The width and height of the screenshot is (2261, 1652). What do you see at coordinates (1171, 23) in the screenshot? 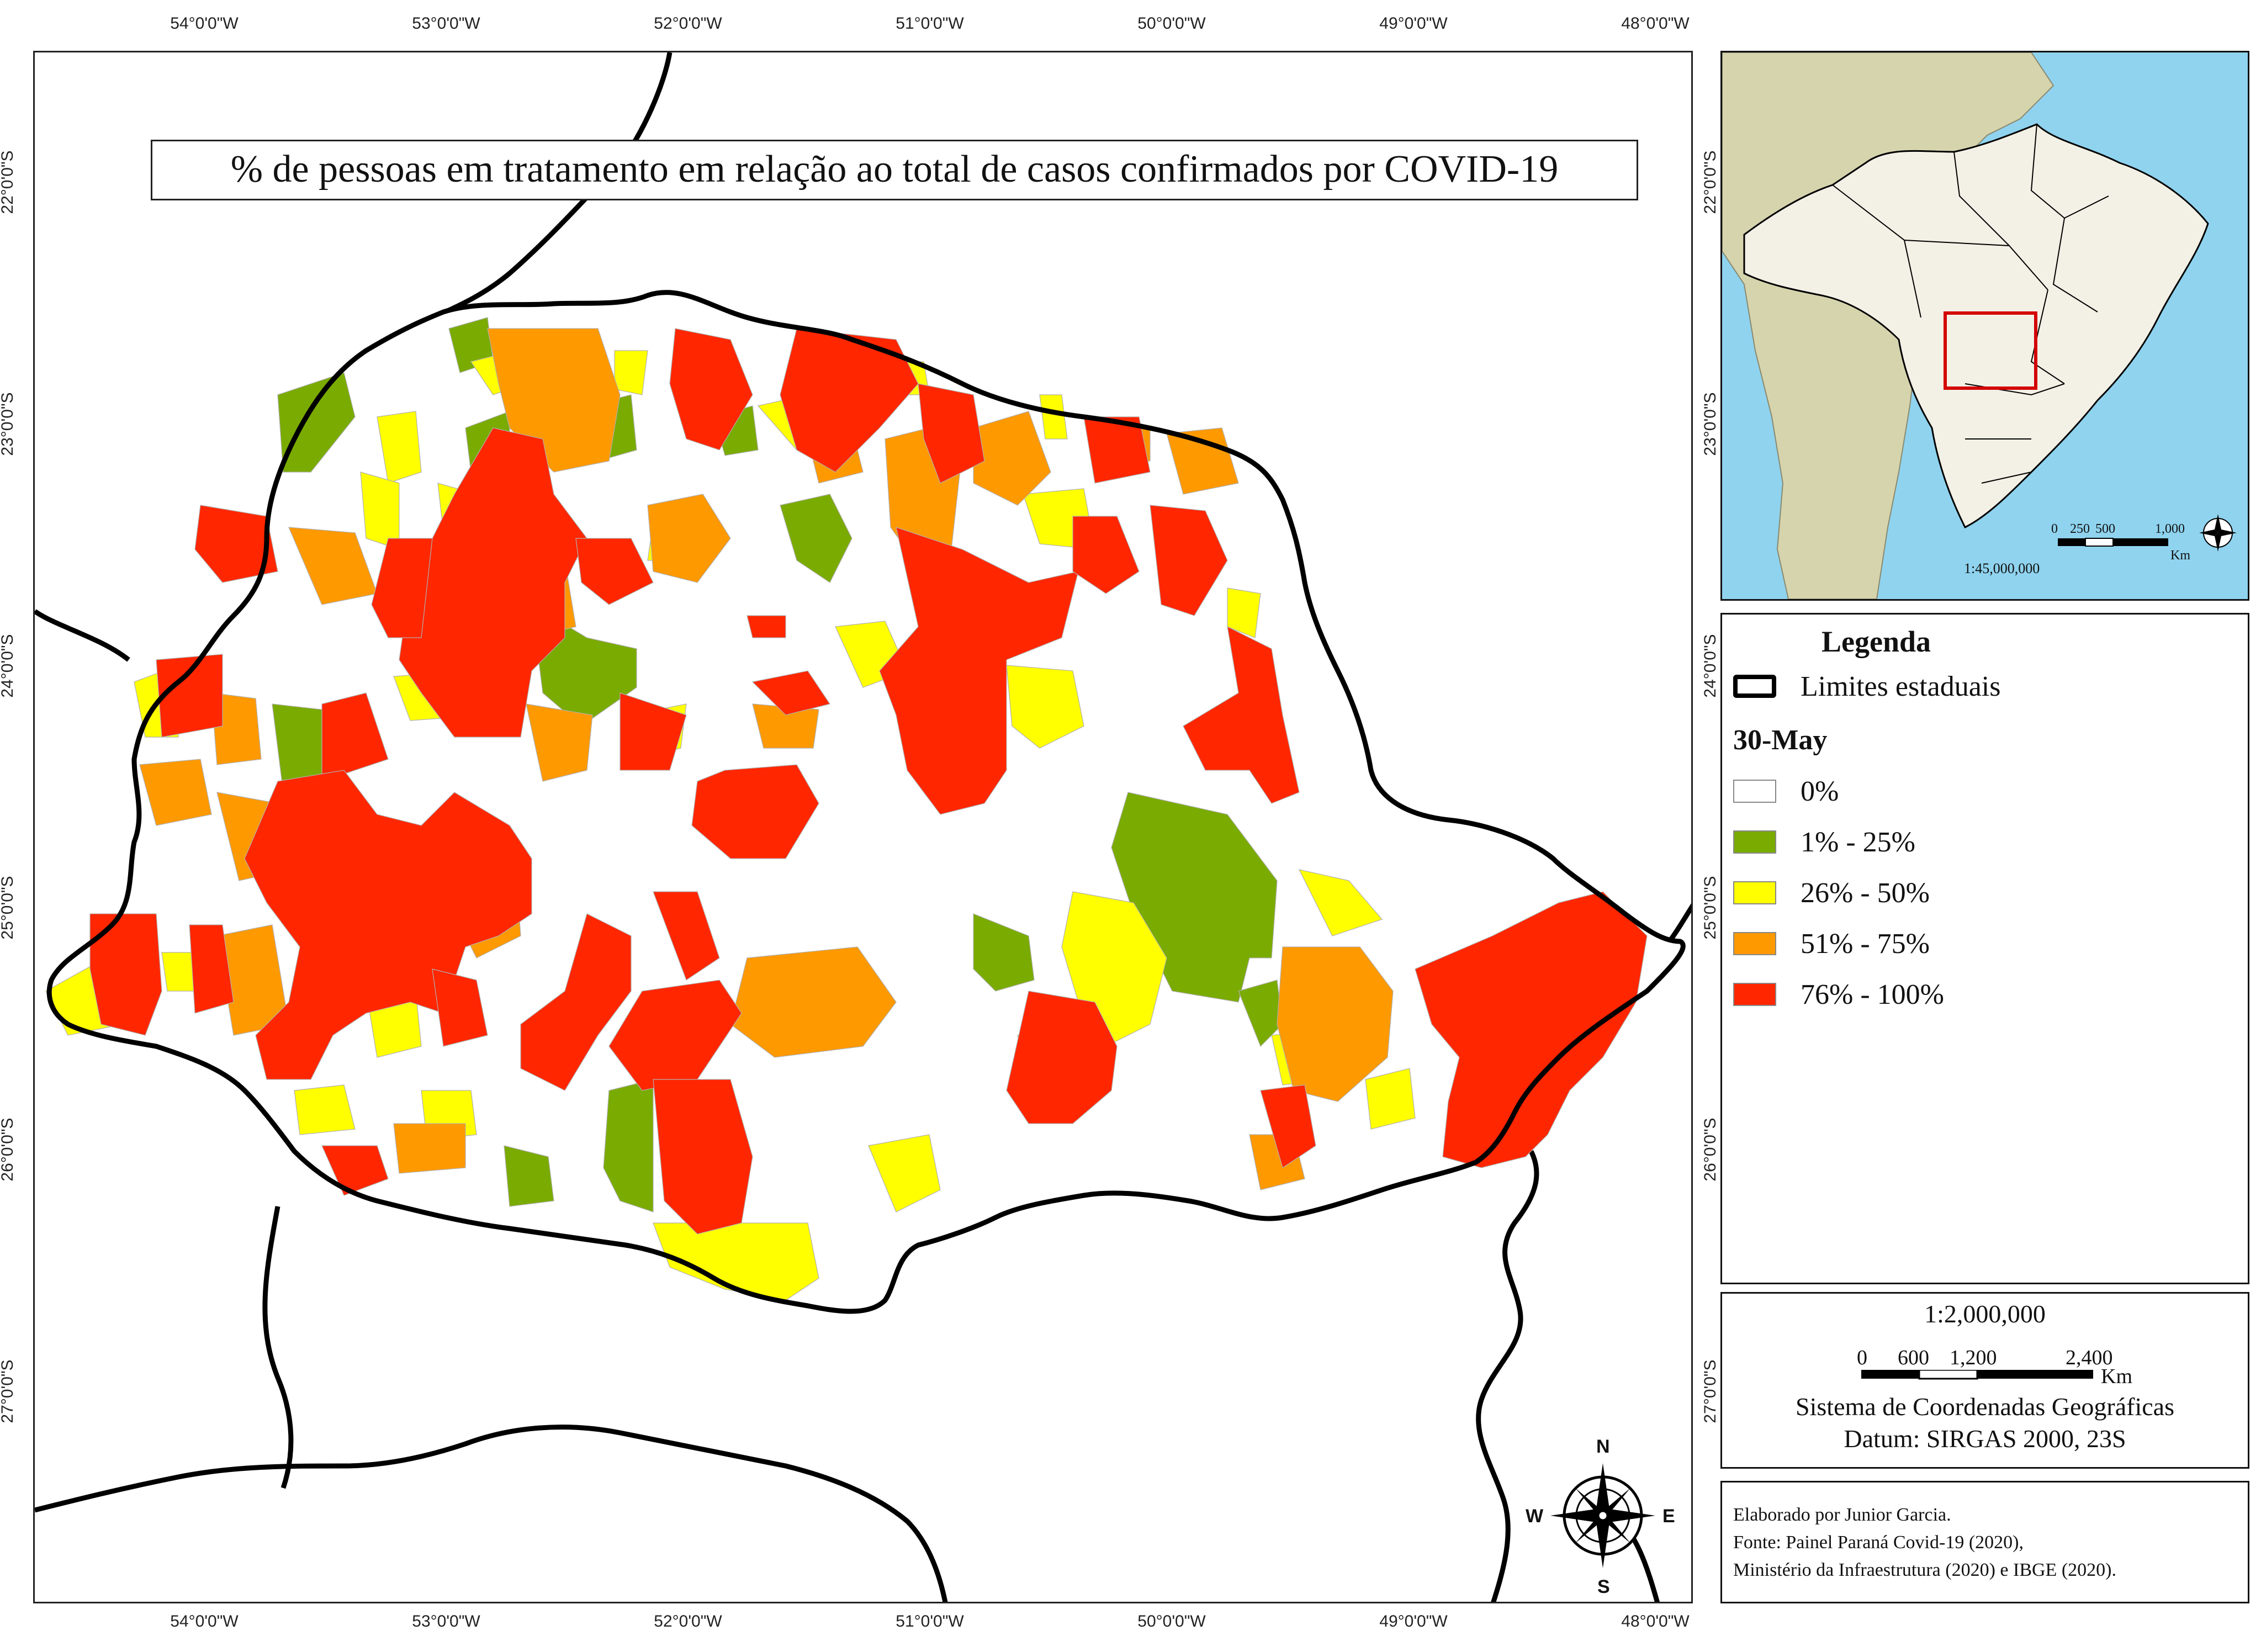
I see `longitude-tick-top: 50°0'0"W` at bounding box center [1171, 23].